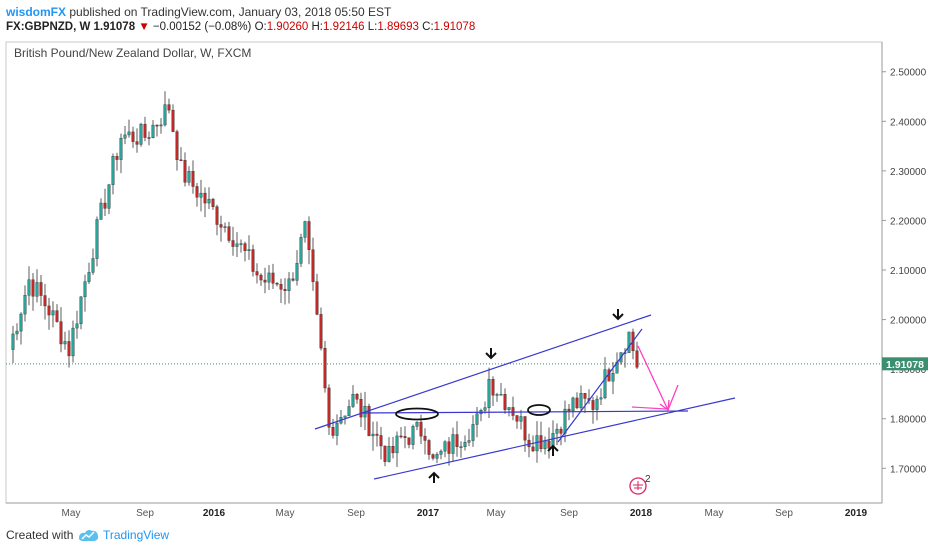  I want to click on price-tick-label: 2.30000, so click(908, 172).